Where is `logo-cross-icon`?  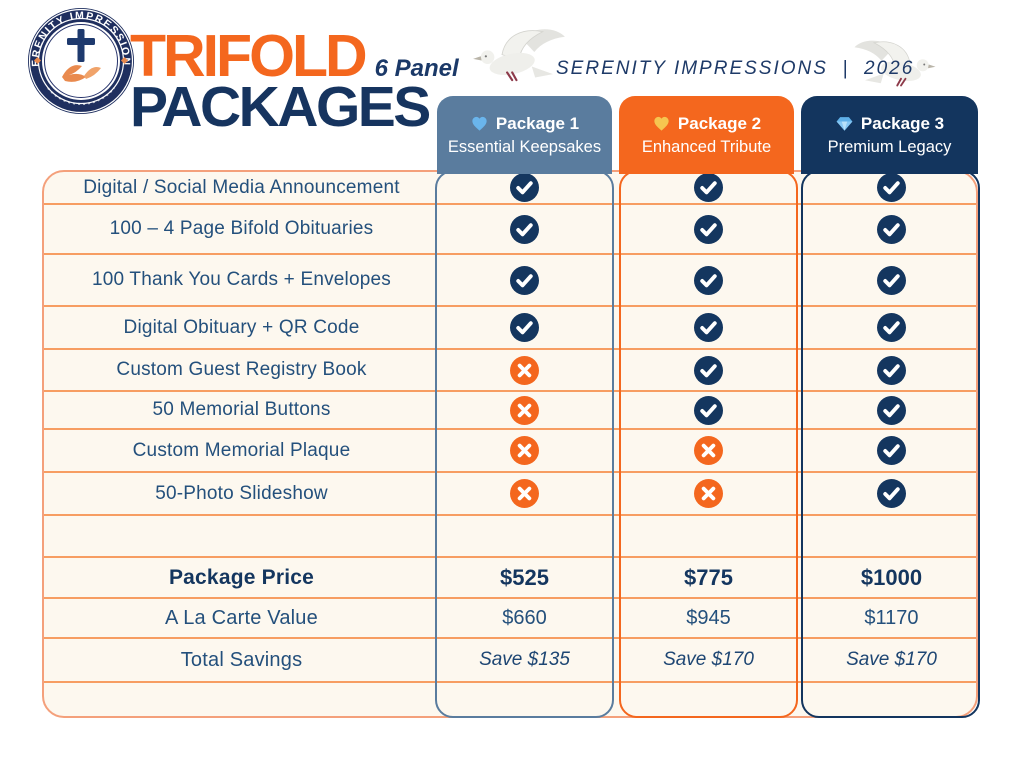 logo-cross-icon is located at coordinates (81, 45).